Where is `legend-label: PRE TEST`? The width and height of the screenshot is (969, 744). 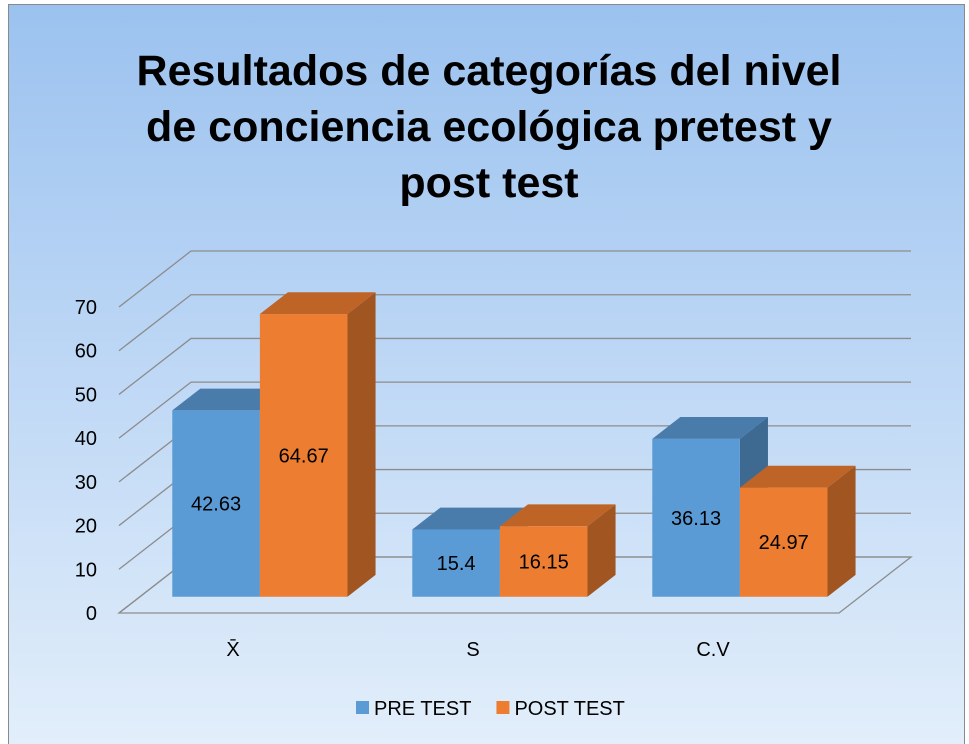 legend-label: PRE TEST is located at coordinates (422, 709).